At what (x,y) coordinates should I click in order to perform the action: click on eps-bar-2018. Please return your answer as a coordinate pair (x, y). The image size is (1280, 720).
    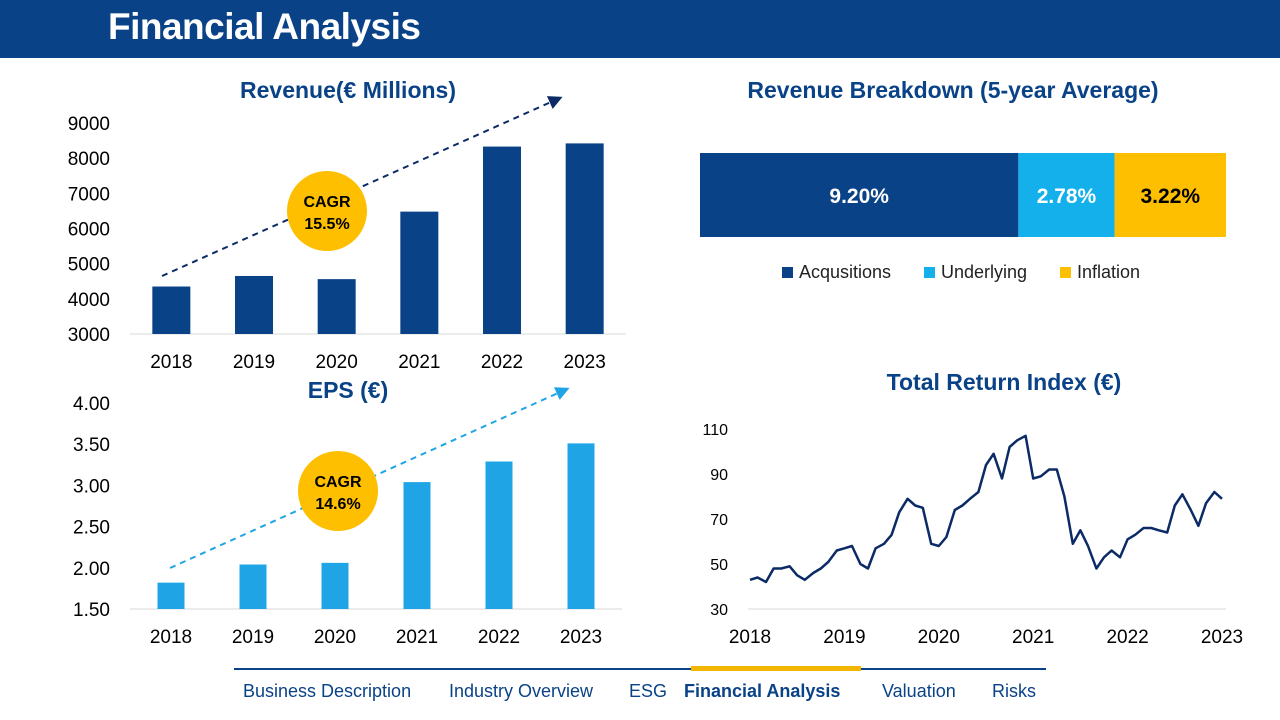
    Looking at the image, I should click on (171, 595).